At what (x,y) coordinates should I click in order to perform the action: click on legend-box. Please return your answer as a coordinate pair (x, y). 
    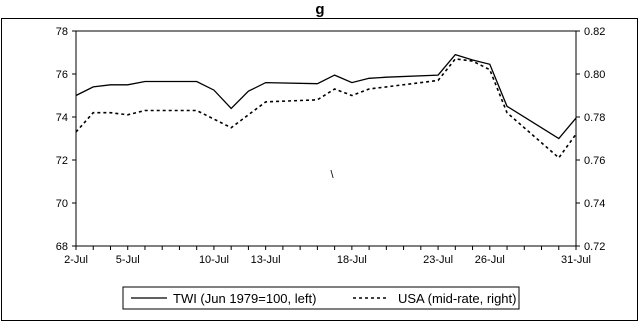
    Looking at the image, I should click on (321, 298).